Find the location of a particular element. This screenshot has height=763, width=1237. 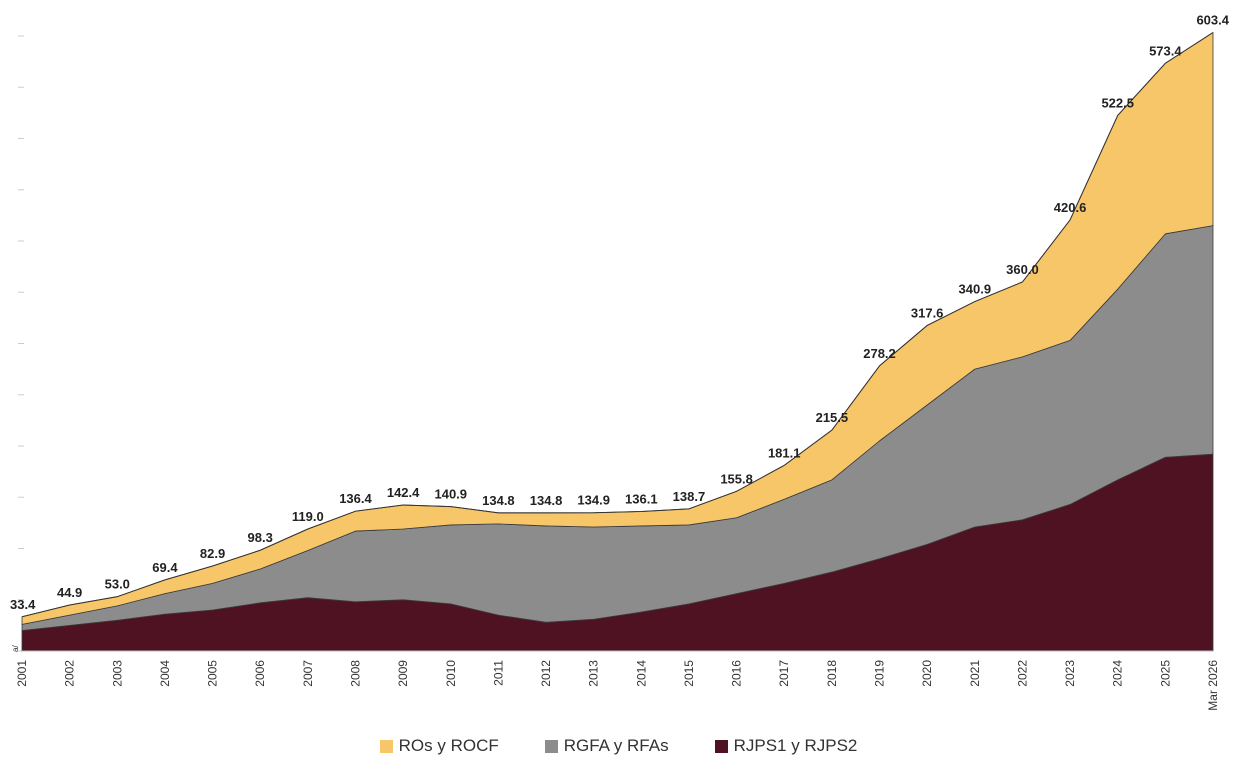

legend: ROs y ROCF RGFA y RFAs RJPS1 y RJPS2 is located at coordinates (618, 746).